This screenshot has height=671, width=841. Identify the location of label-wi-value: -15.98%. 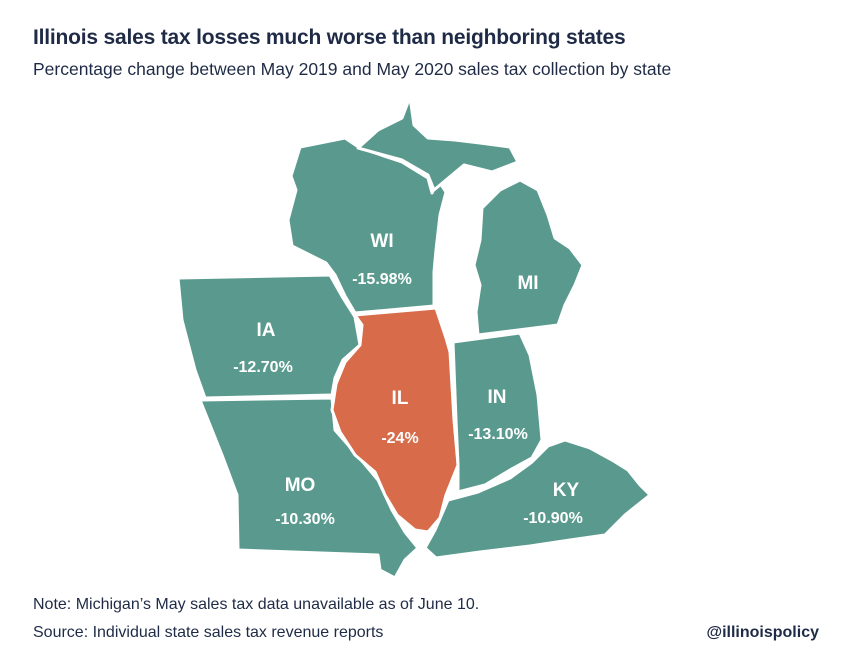
(382, 279).